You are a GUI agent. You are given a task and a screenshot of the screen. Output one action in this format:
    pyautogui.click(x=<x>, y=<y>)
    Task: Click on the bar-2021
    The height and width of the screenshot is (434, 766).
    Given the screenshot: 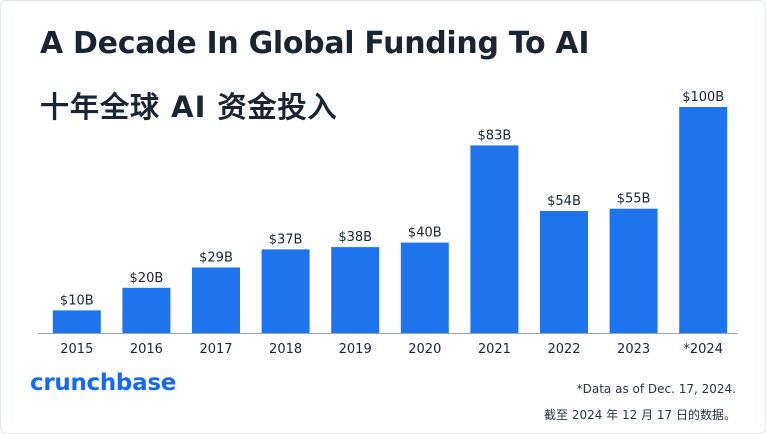 What is the action you would take?
    pyautogui.click(x=494, y=239)
    